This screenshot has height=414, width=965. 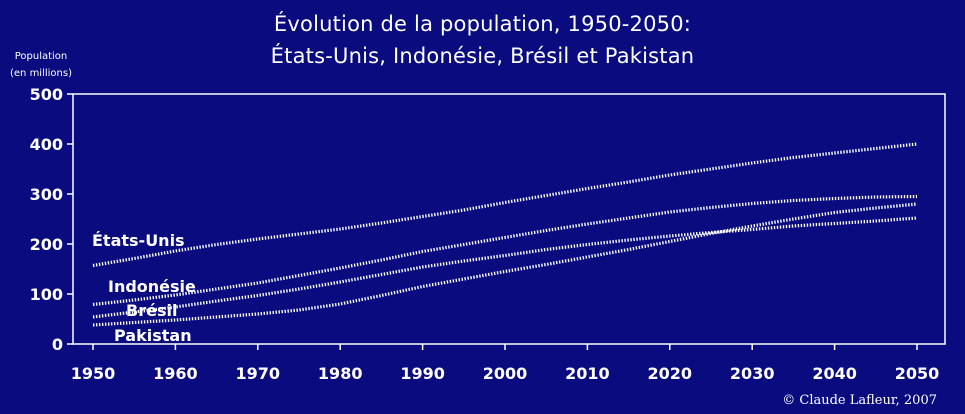 I want to click on chart-title-line1: Évolution de la population, 1950-2050:, so click(x=482, y=24).